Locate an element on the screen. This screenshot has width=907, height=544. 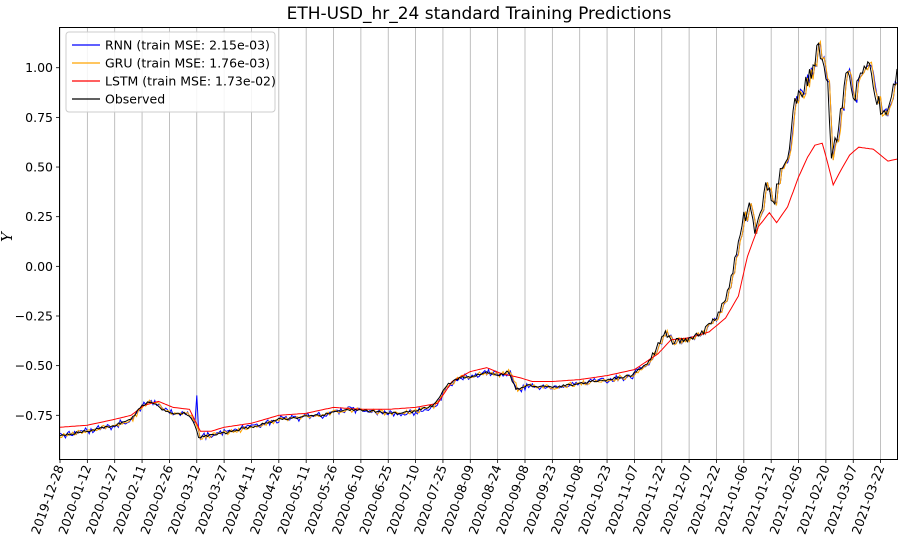
legend-box is located at coordinates (170, 72).